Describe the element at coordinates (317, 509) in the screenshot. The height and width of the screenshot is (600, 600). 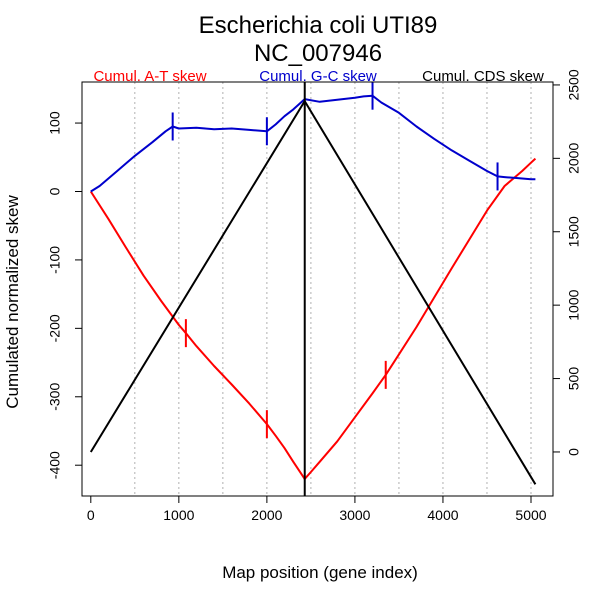
I see `x-axis: 0 1000 2000 3000 4000 5000` at that location.